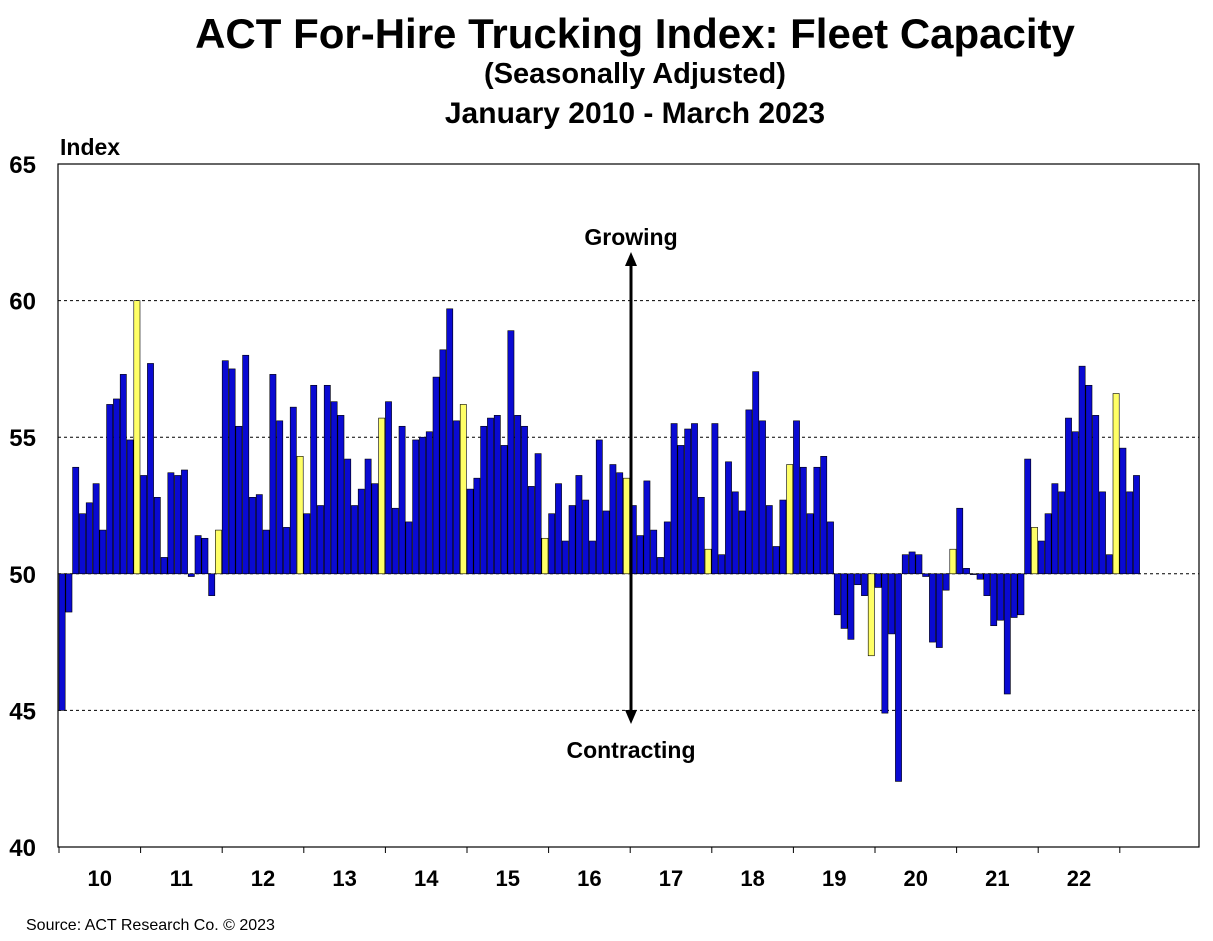 The width and height of the screenshot is (1213, 941). What do you see at coordinates (635, 113) in the screenshot?
I see `chart-date-range: January 2010 - March 2023` at bounding box center [635, 113].